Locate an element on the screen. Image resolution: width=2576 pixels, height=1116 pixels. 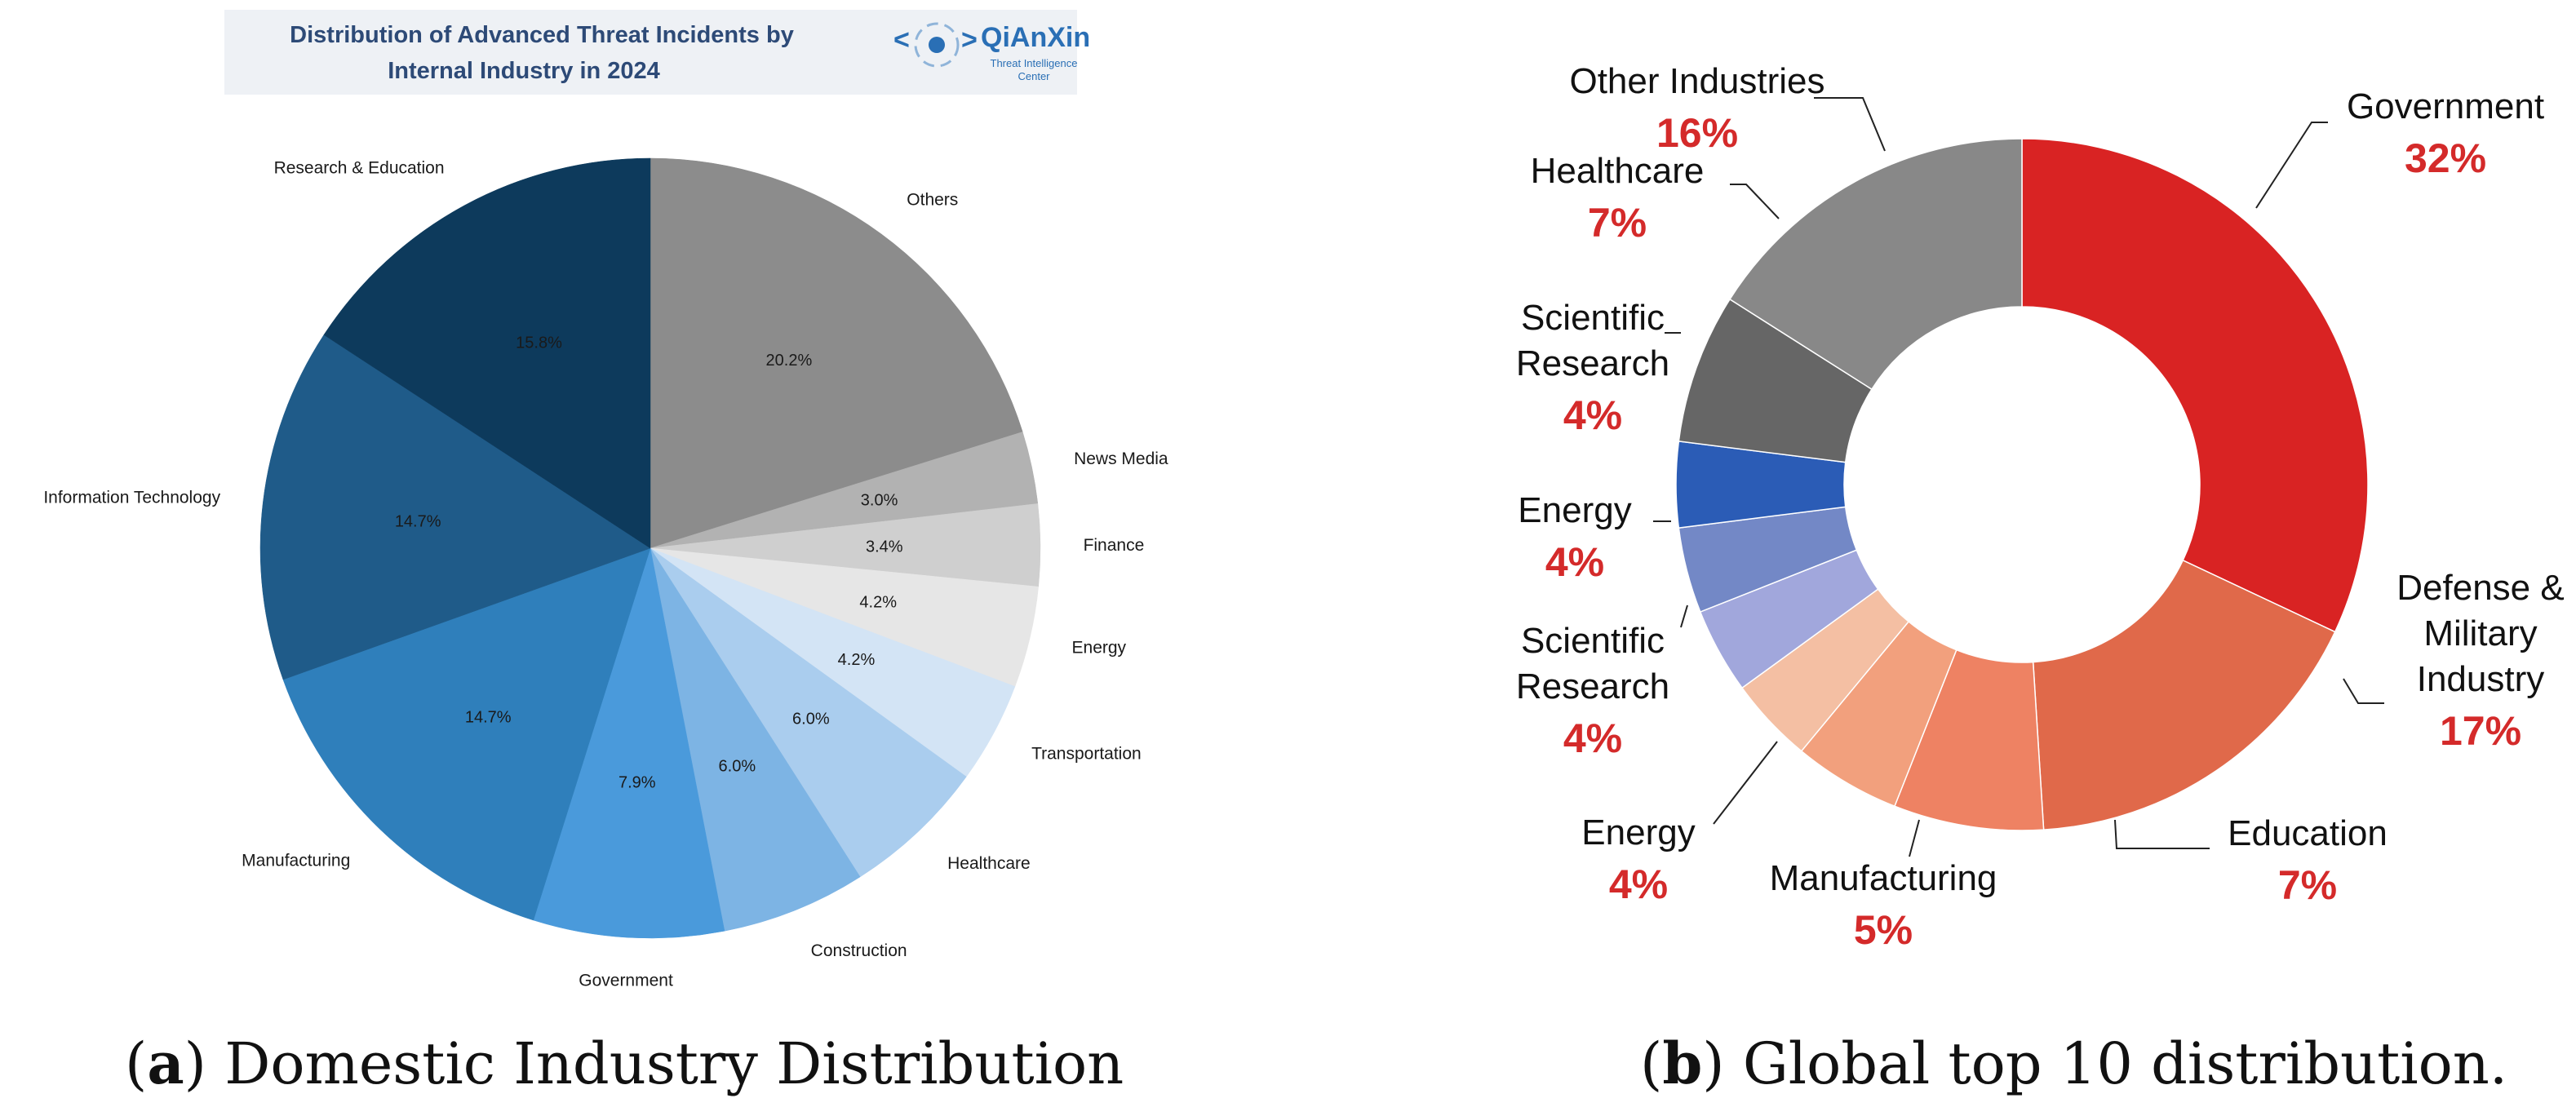
pie-a-label-information-technology: Information Technology is located at coordinates (131, 498).